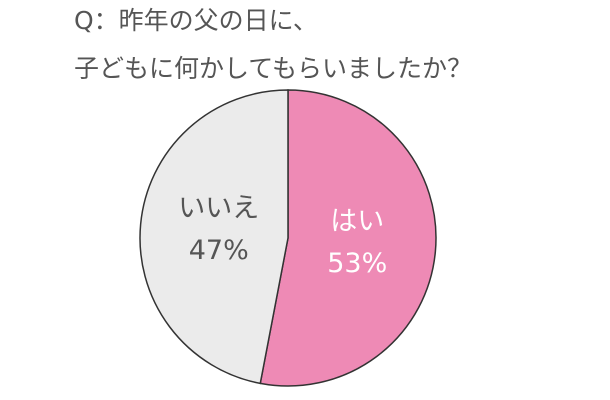 The image size is (610, 400). I want to click on slice-category: いいえ, so click(218, 208).